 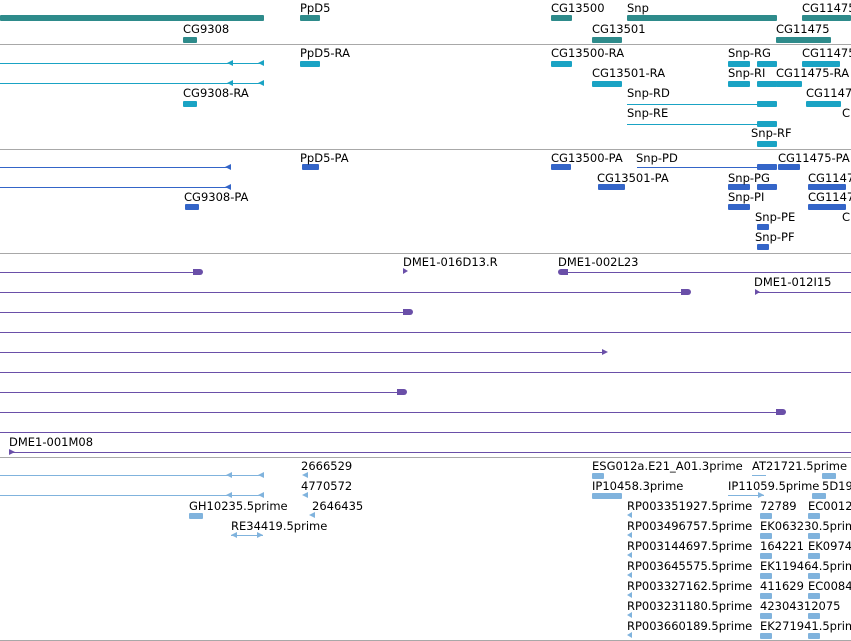 I want to click on gene-bar-snp, so click(x=702, y=18).